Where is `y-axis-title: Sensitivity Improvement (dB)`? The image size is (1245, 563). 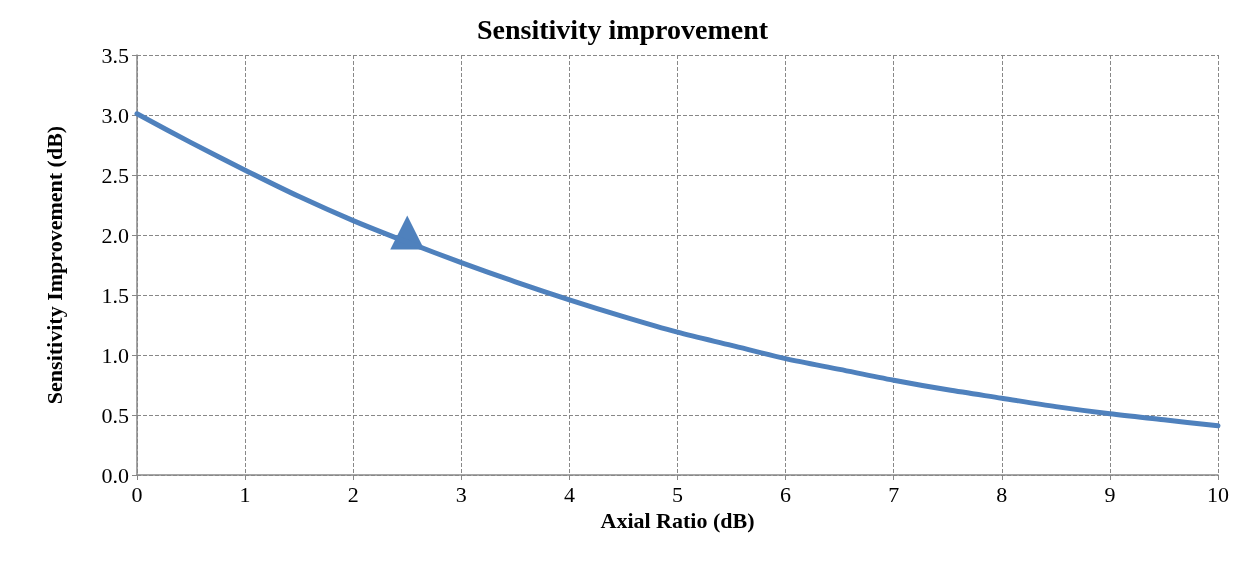 y-axis-title: Sensitivity Improvement (dB) is located at coordinates (54, 265).